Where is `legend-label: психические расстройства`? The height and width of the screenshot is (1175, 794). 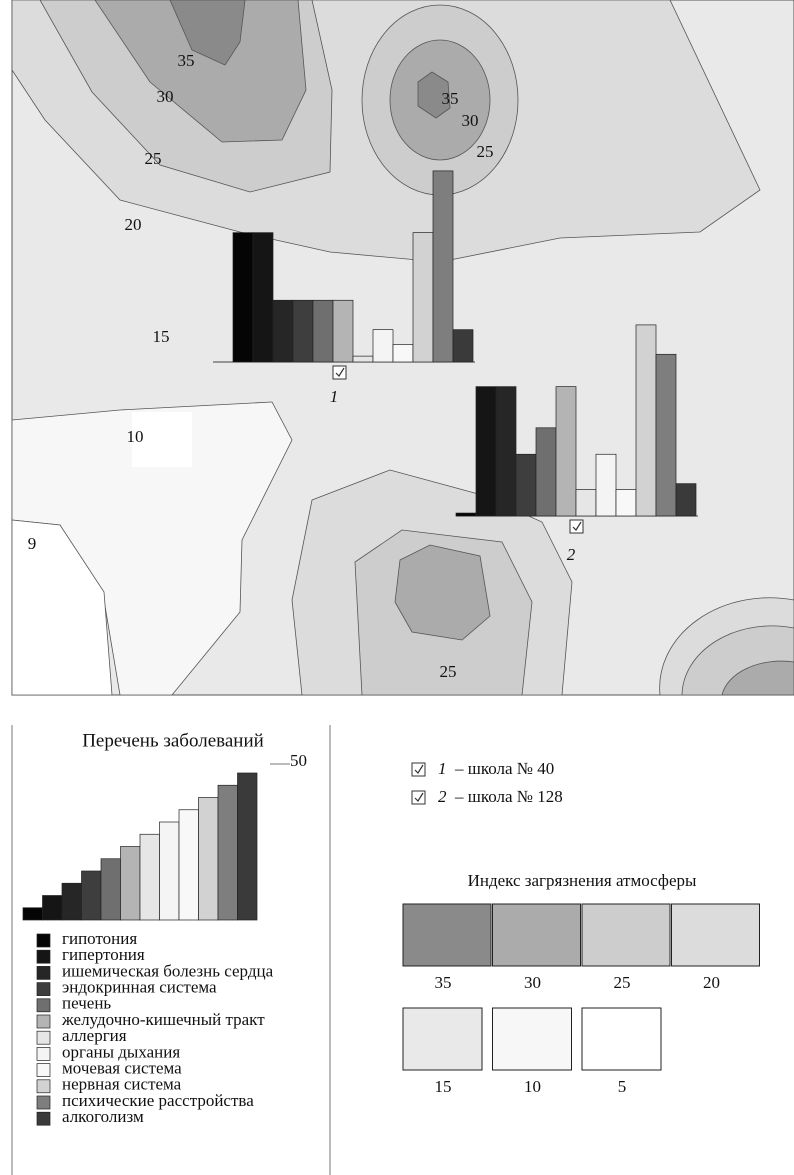 legend-label: психические расстройства is located at coordinates (158, 1100).